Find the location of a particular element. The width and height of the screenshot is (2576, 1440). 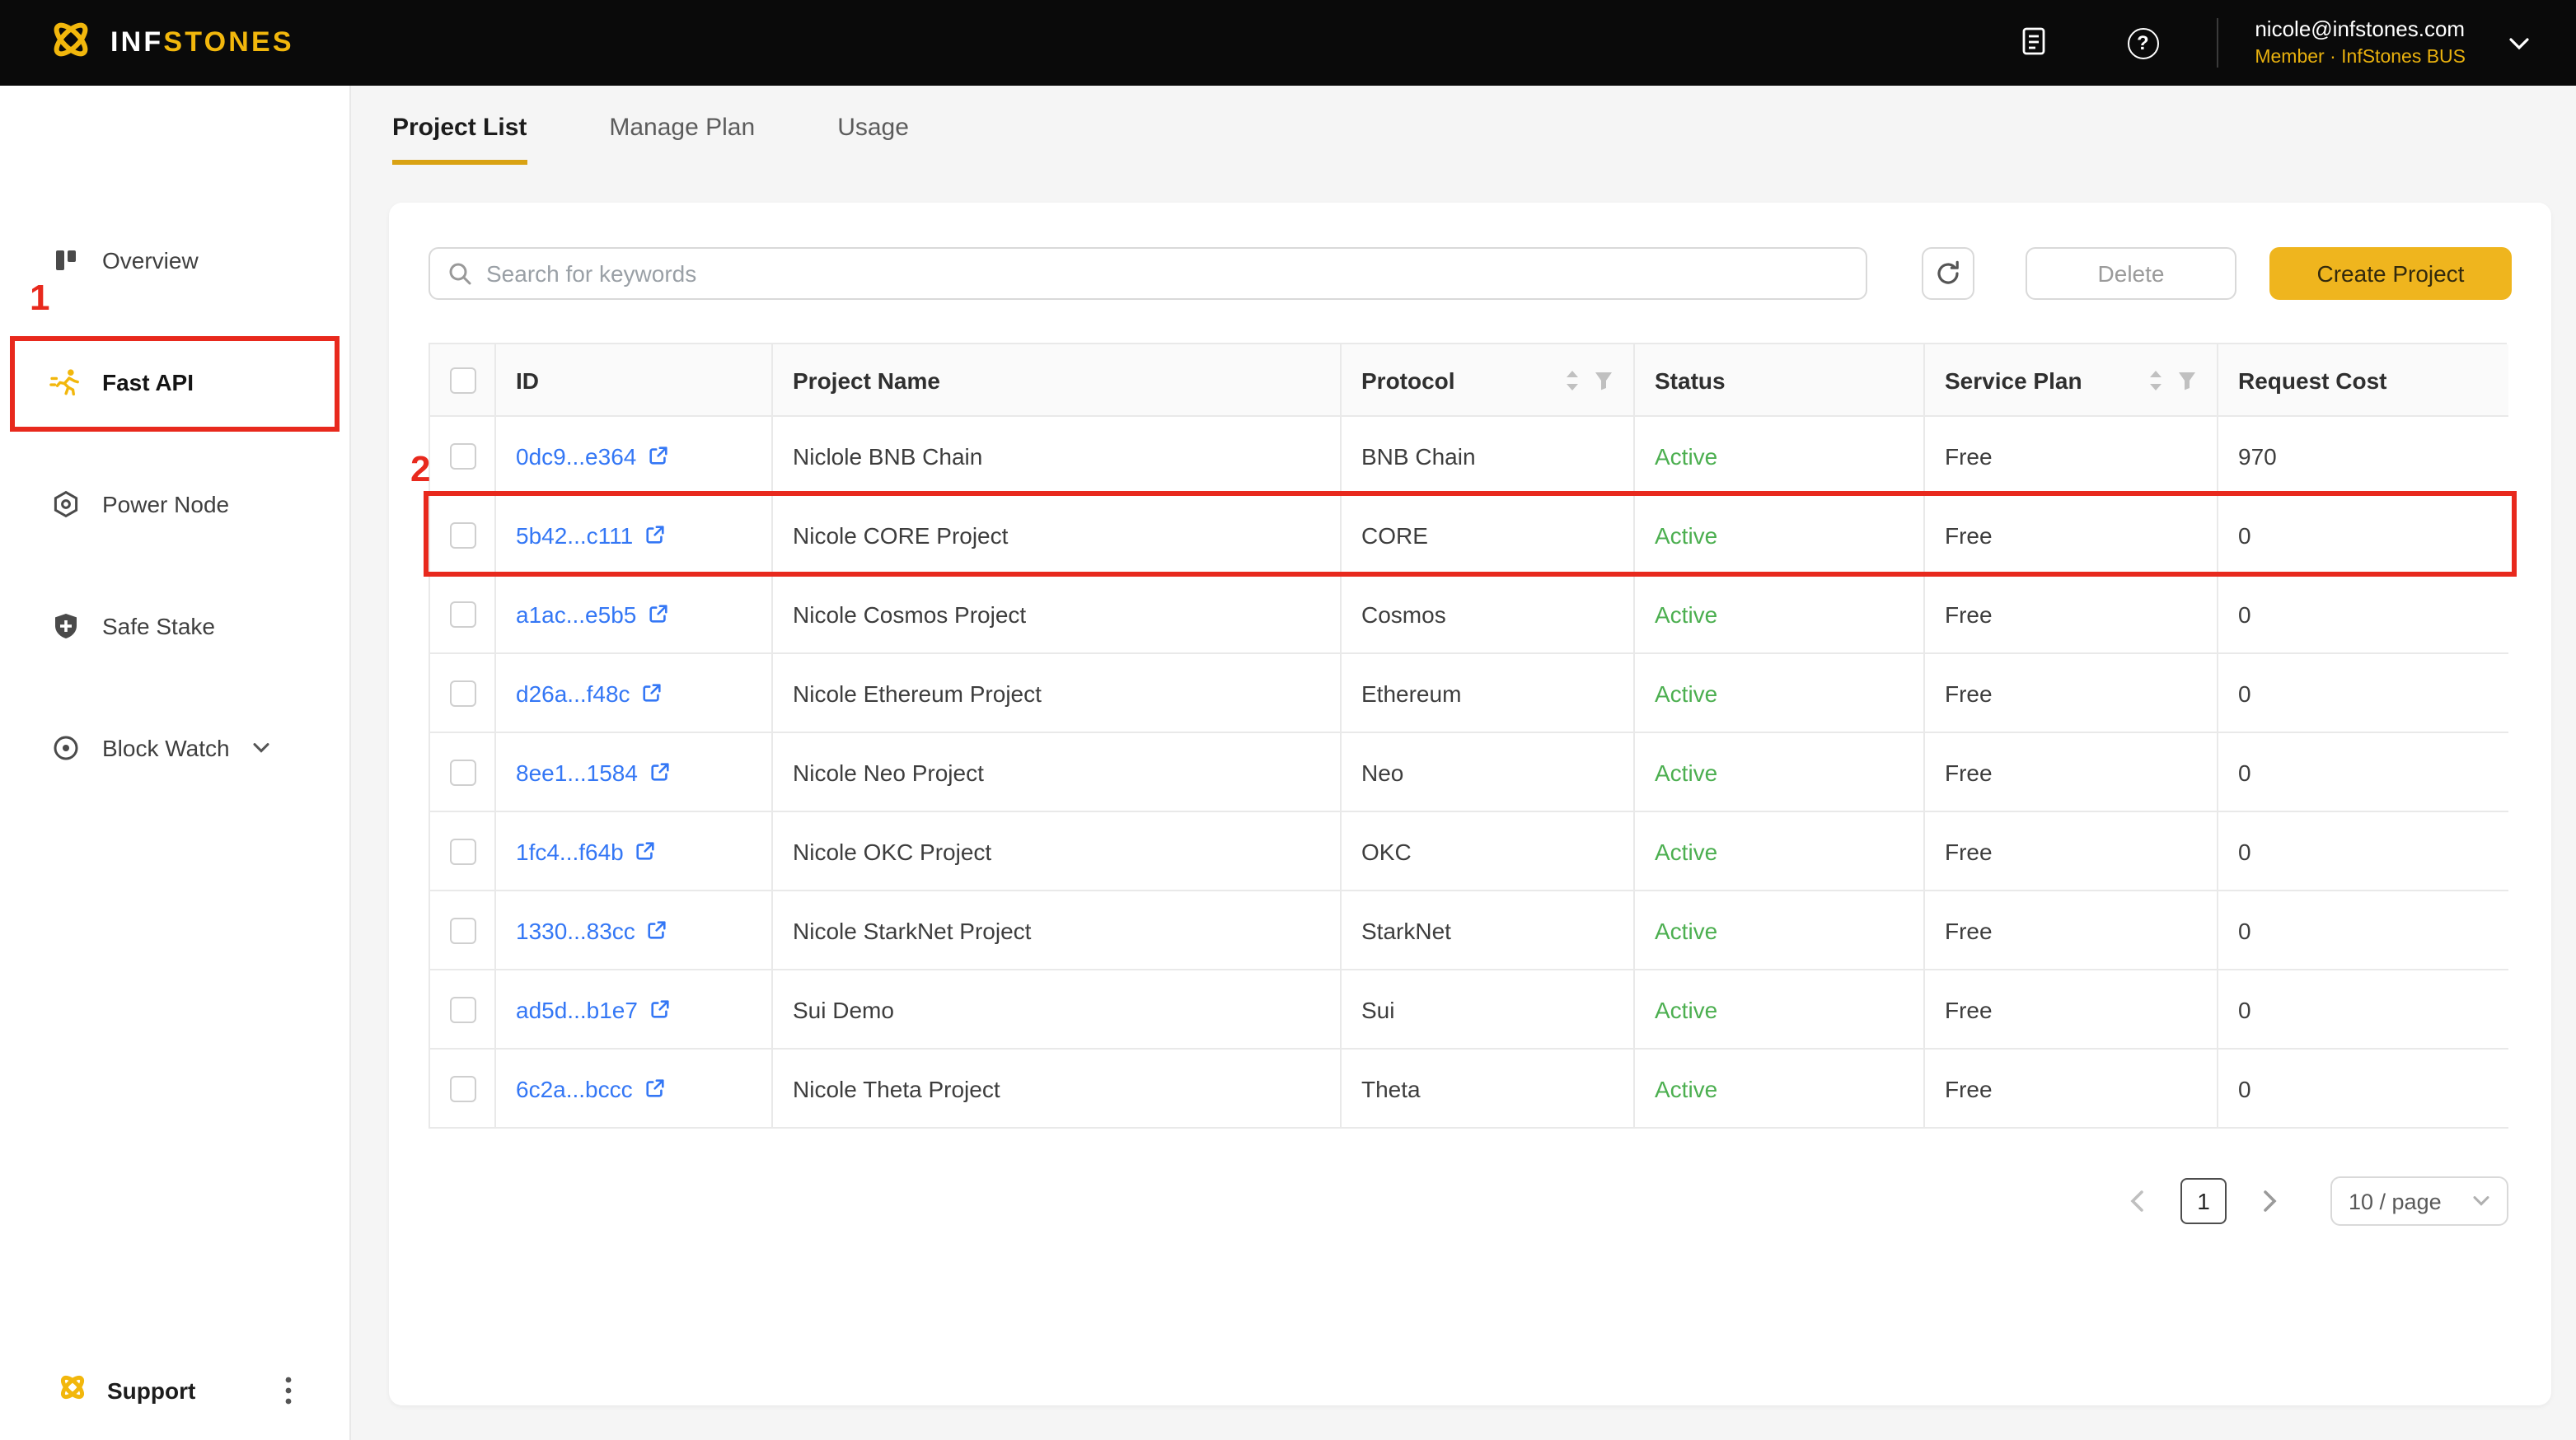

support-link: Support is located at coordinates (151, 1390).